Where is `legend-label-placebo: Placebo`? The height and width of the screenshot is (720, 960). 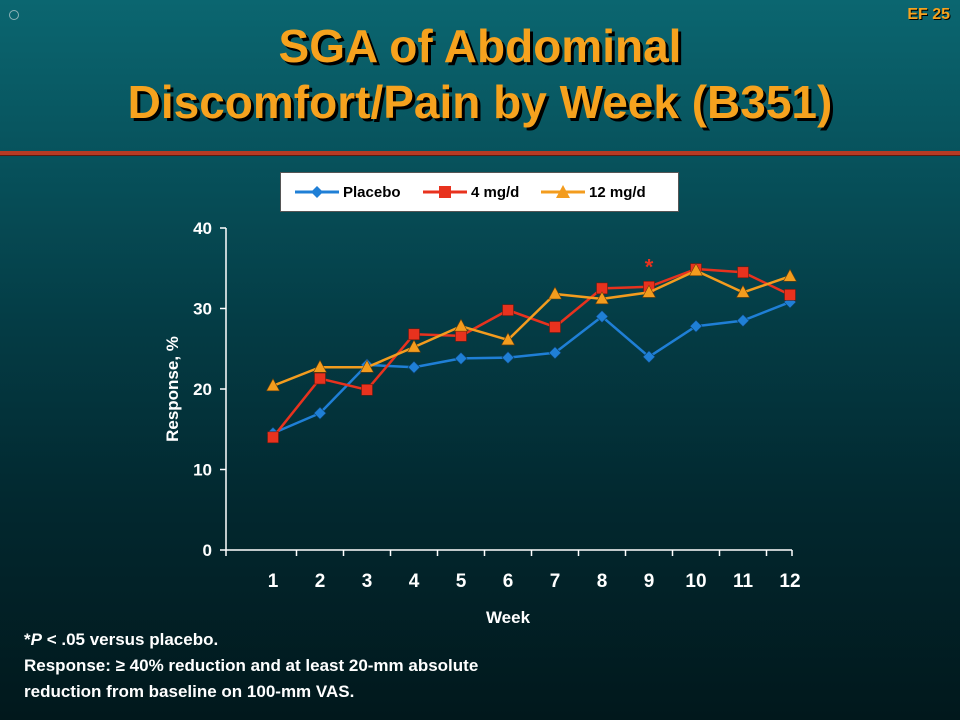 legend-label-placebo: Placebo is located at coordinates (372, 192).